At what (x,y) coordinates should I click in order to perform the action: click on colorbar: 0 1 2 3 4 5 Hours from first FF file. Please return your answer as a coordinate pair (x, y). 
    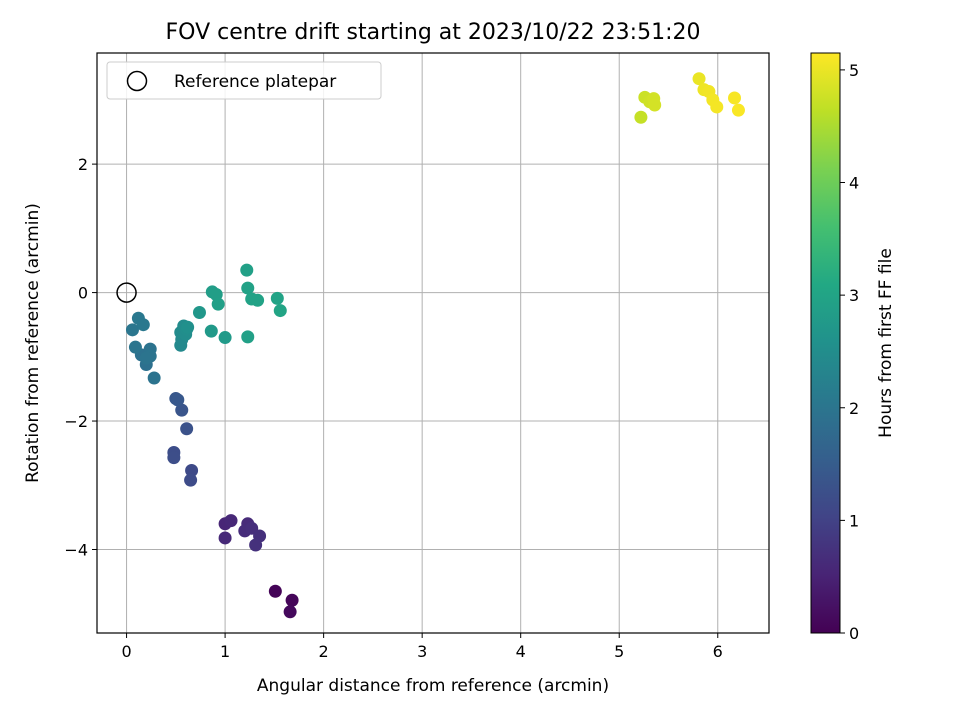
    Looking at the image, I should click on (853, 347).